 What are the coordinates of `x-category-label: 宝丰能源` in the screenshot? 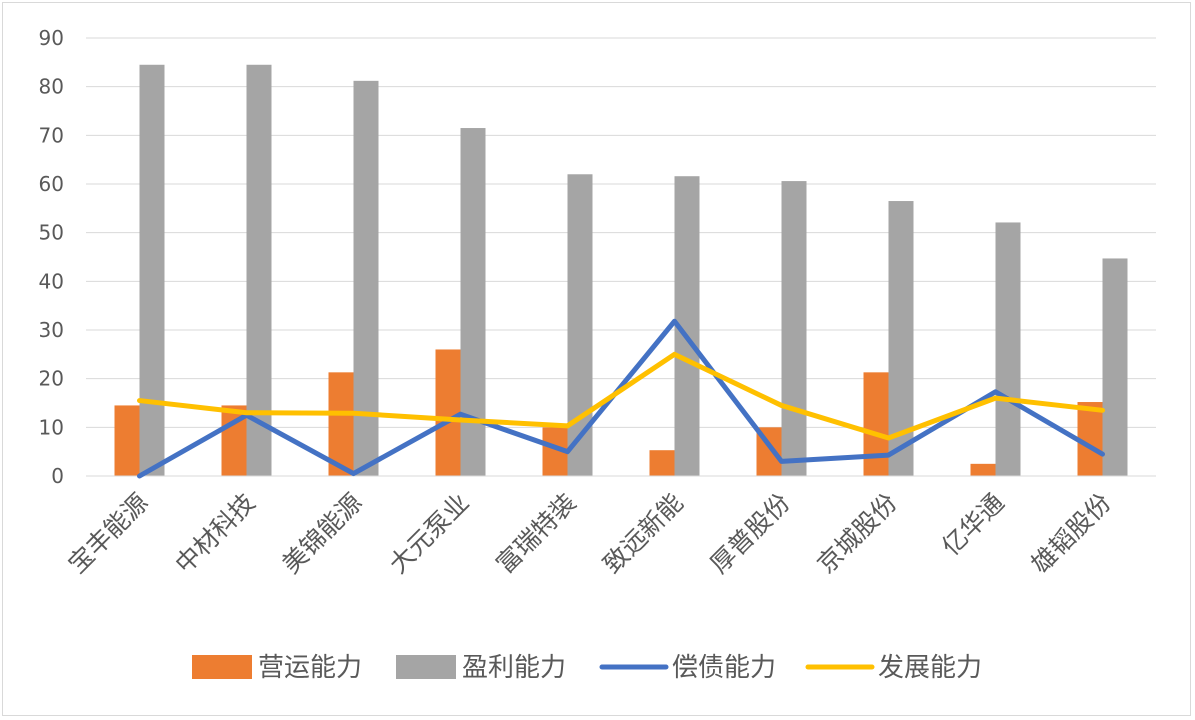 It's located at (108, 533).